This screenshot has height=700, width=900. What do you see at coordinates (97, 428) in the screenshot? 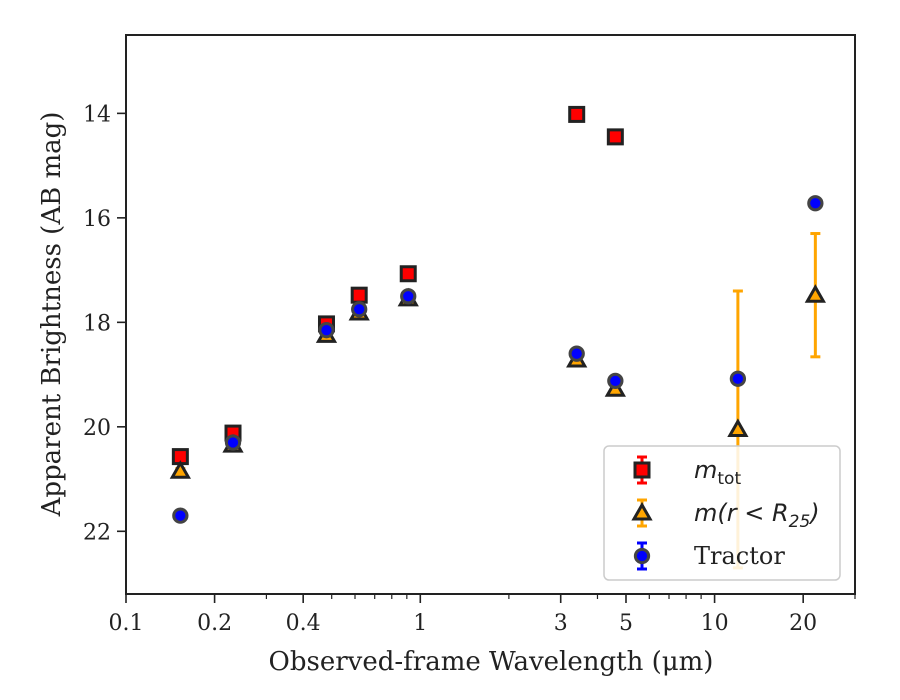
I see `y-tick-label: 20` at bounding box center [97, 428].